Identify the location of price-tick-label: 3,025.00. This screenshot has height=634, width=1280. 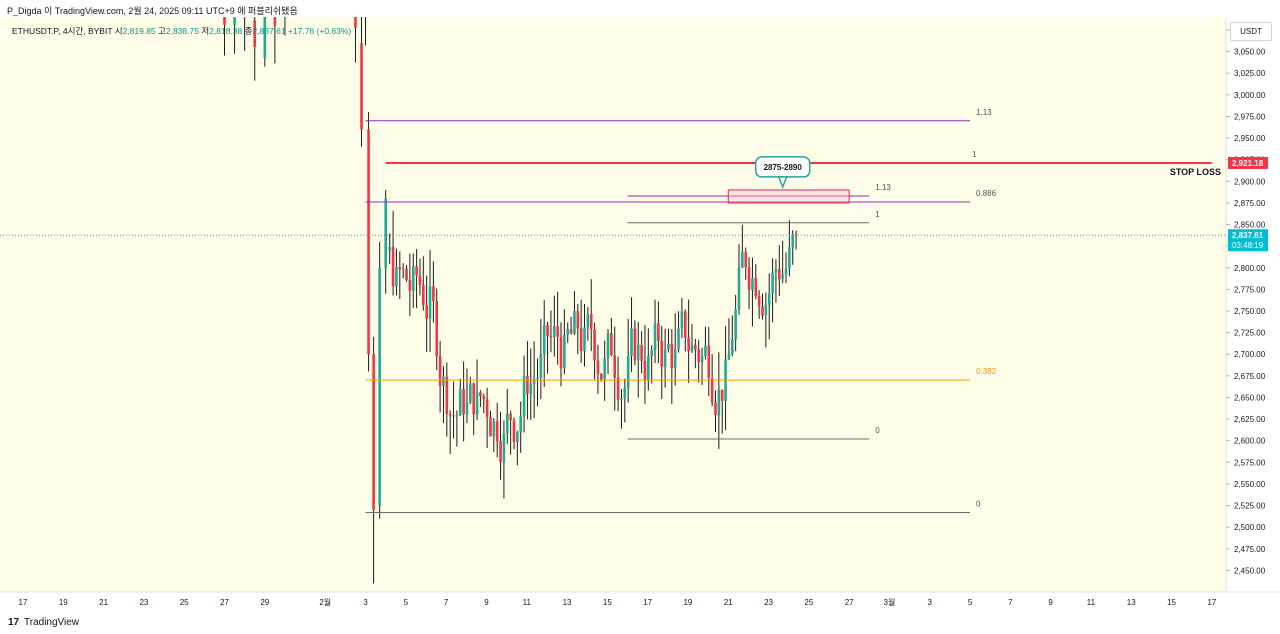
(1250, 73).